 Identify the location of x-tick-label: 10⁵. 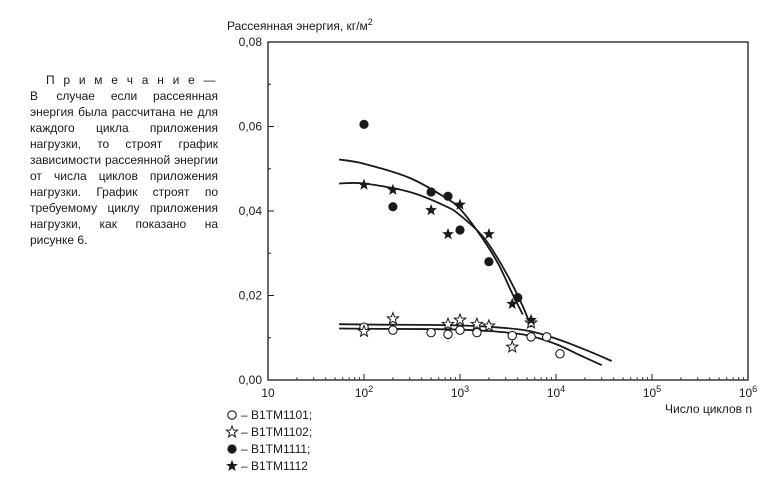
(652, 392).